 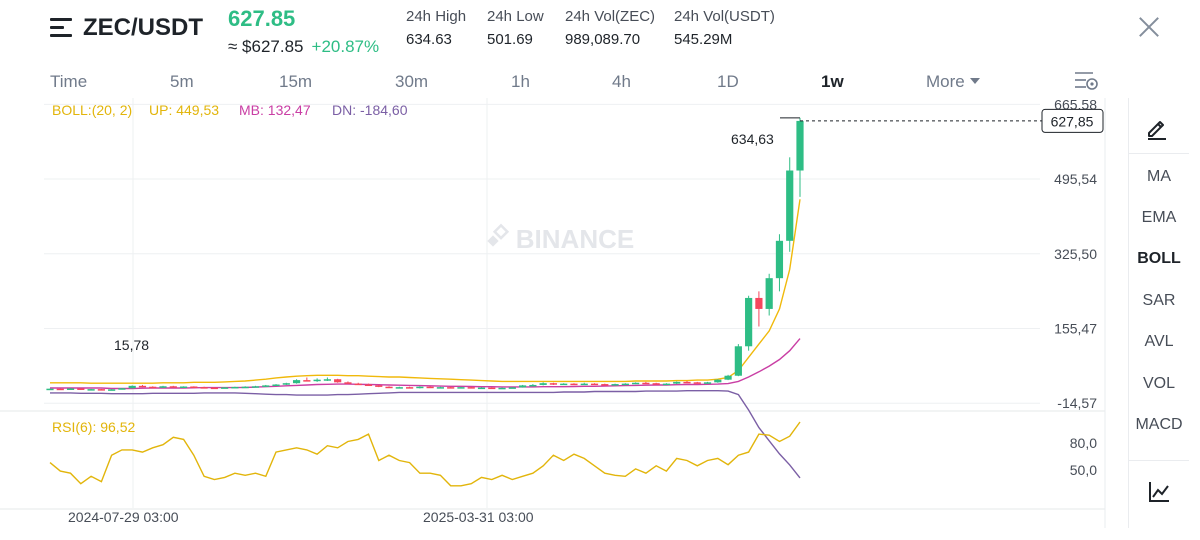 What do you see at coordinates (1157, 128) in the screenshot?
I see `pencil-icon` at bounding box center [1157, 128].